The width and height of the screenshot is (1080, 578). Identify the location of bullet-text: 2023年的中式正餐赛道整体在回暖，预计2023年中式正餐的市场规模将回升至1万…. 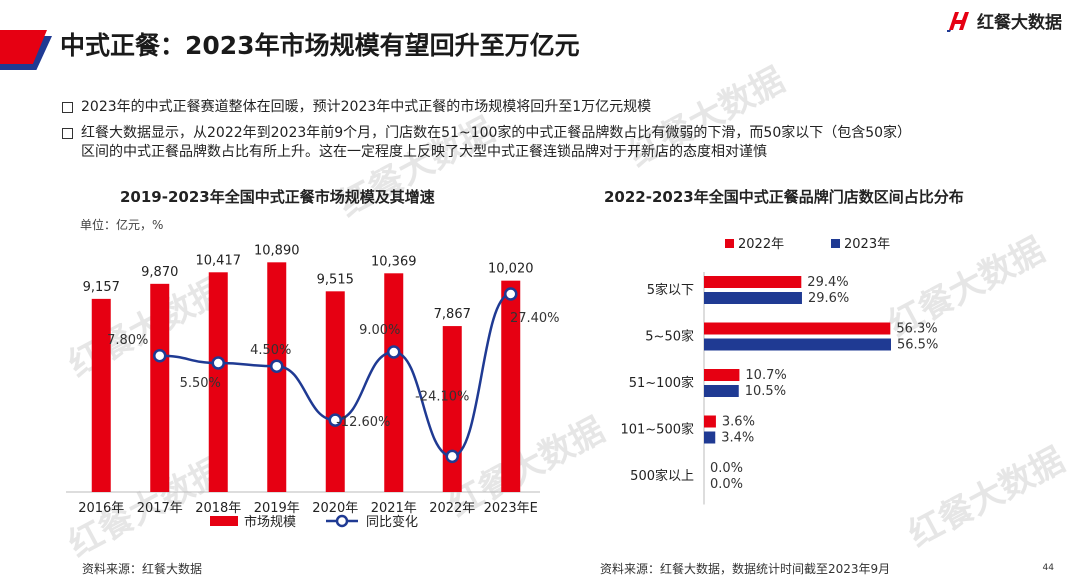
(366, 107).